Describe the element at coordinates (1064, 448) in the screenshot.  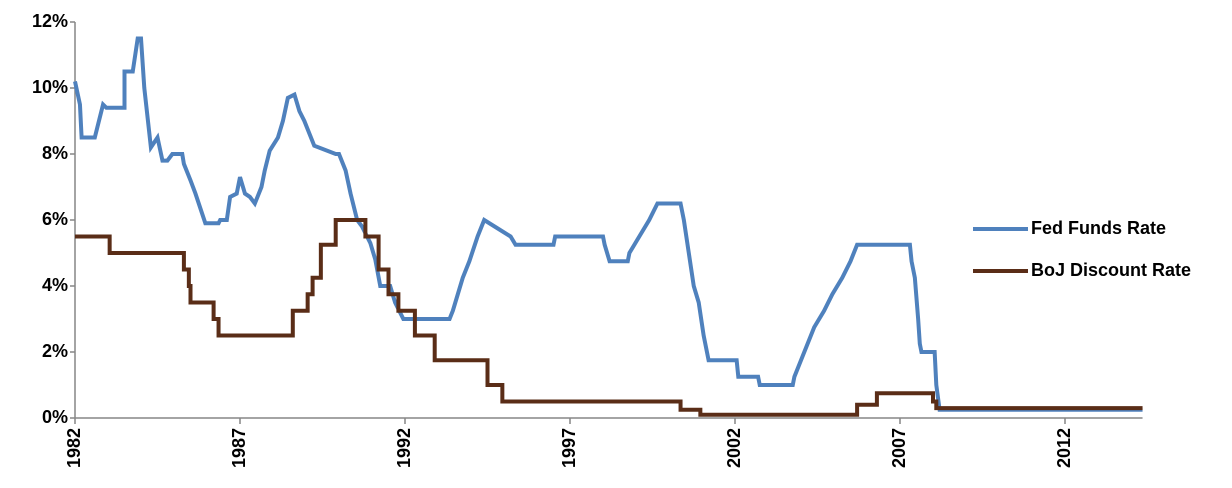
I see `x-tick-label: 2012` at that location.